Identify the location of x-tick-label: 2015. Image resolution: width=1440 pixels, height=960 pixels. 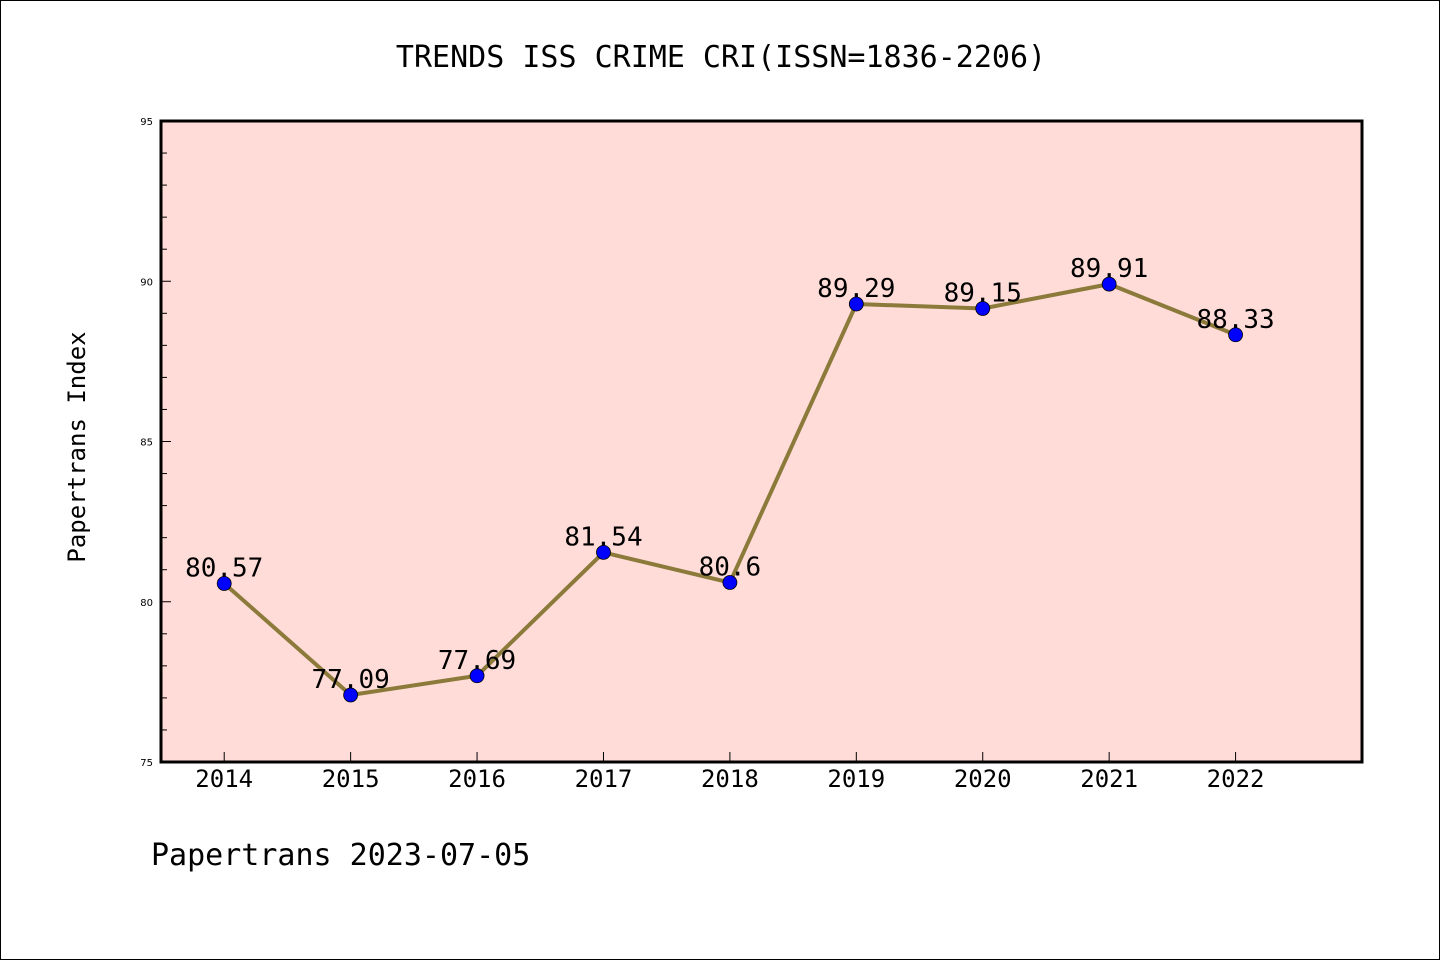
(351, 779).